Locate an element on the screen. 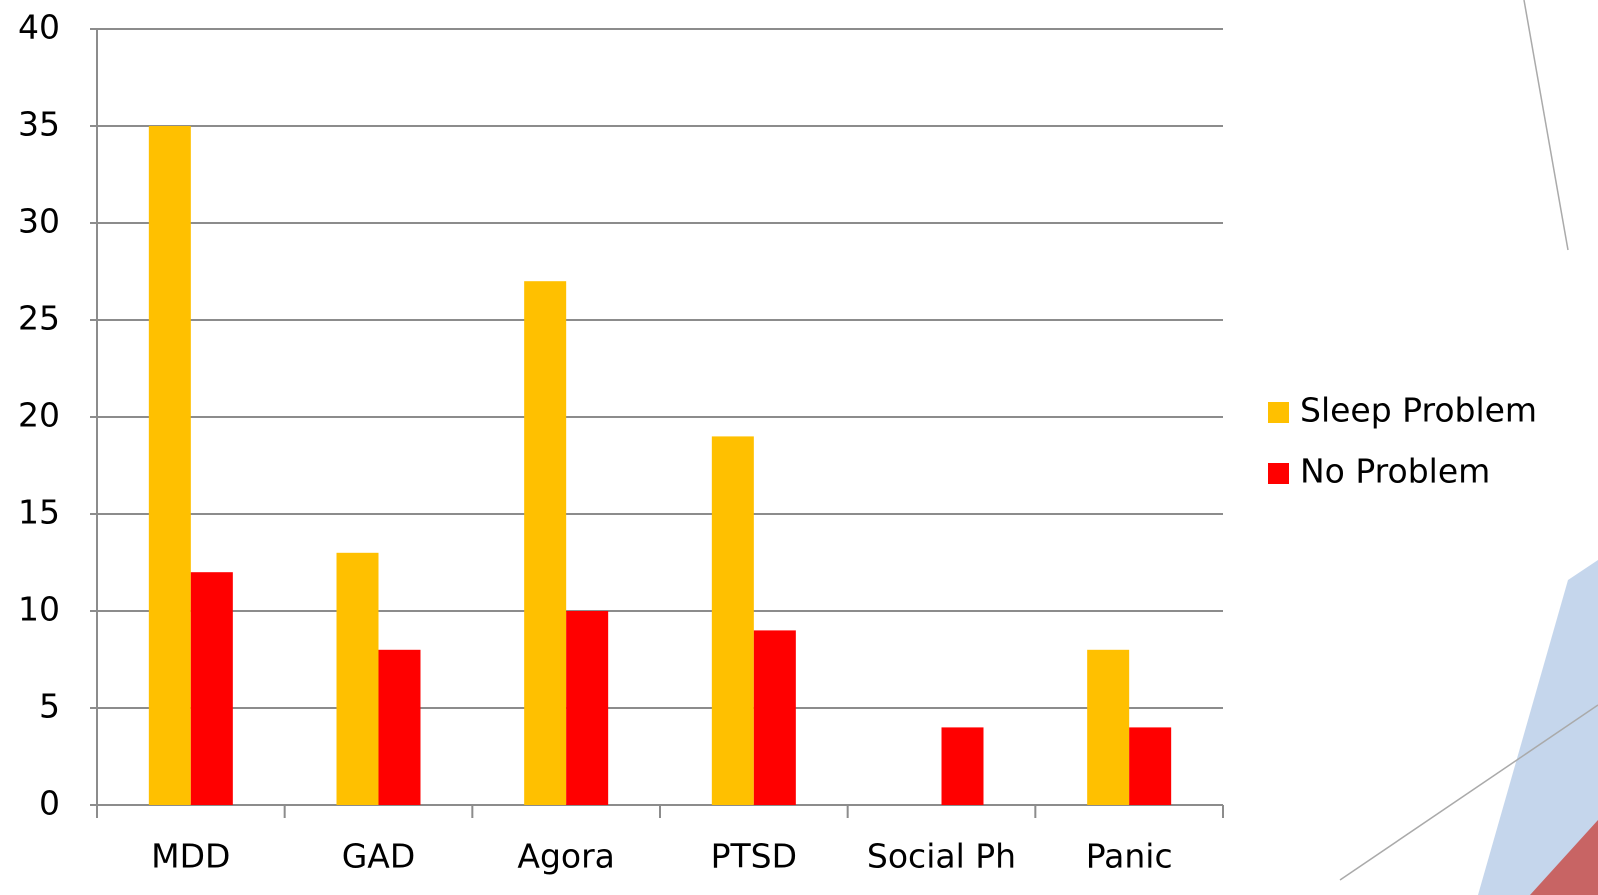 This screenshot has width=1598, height=895. y-tick-label: 40 is located at coordinates (39, 27).